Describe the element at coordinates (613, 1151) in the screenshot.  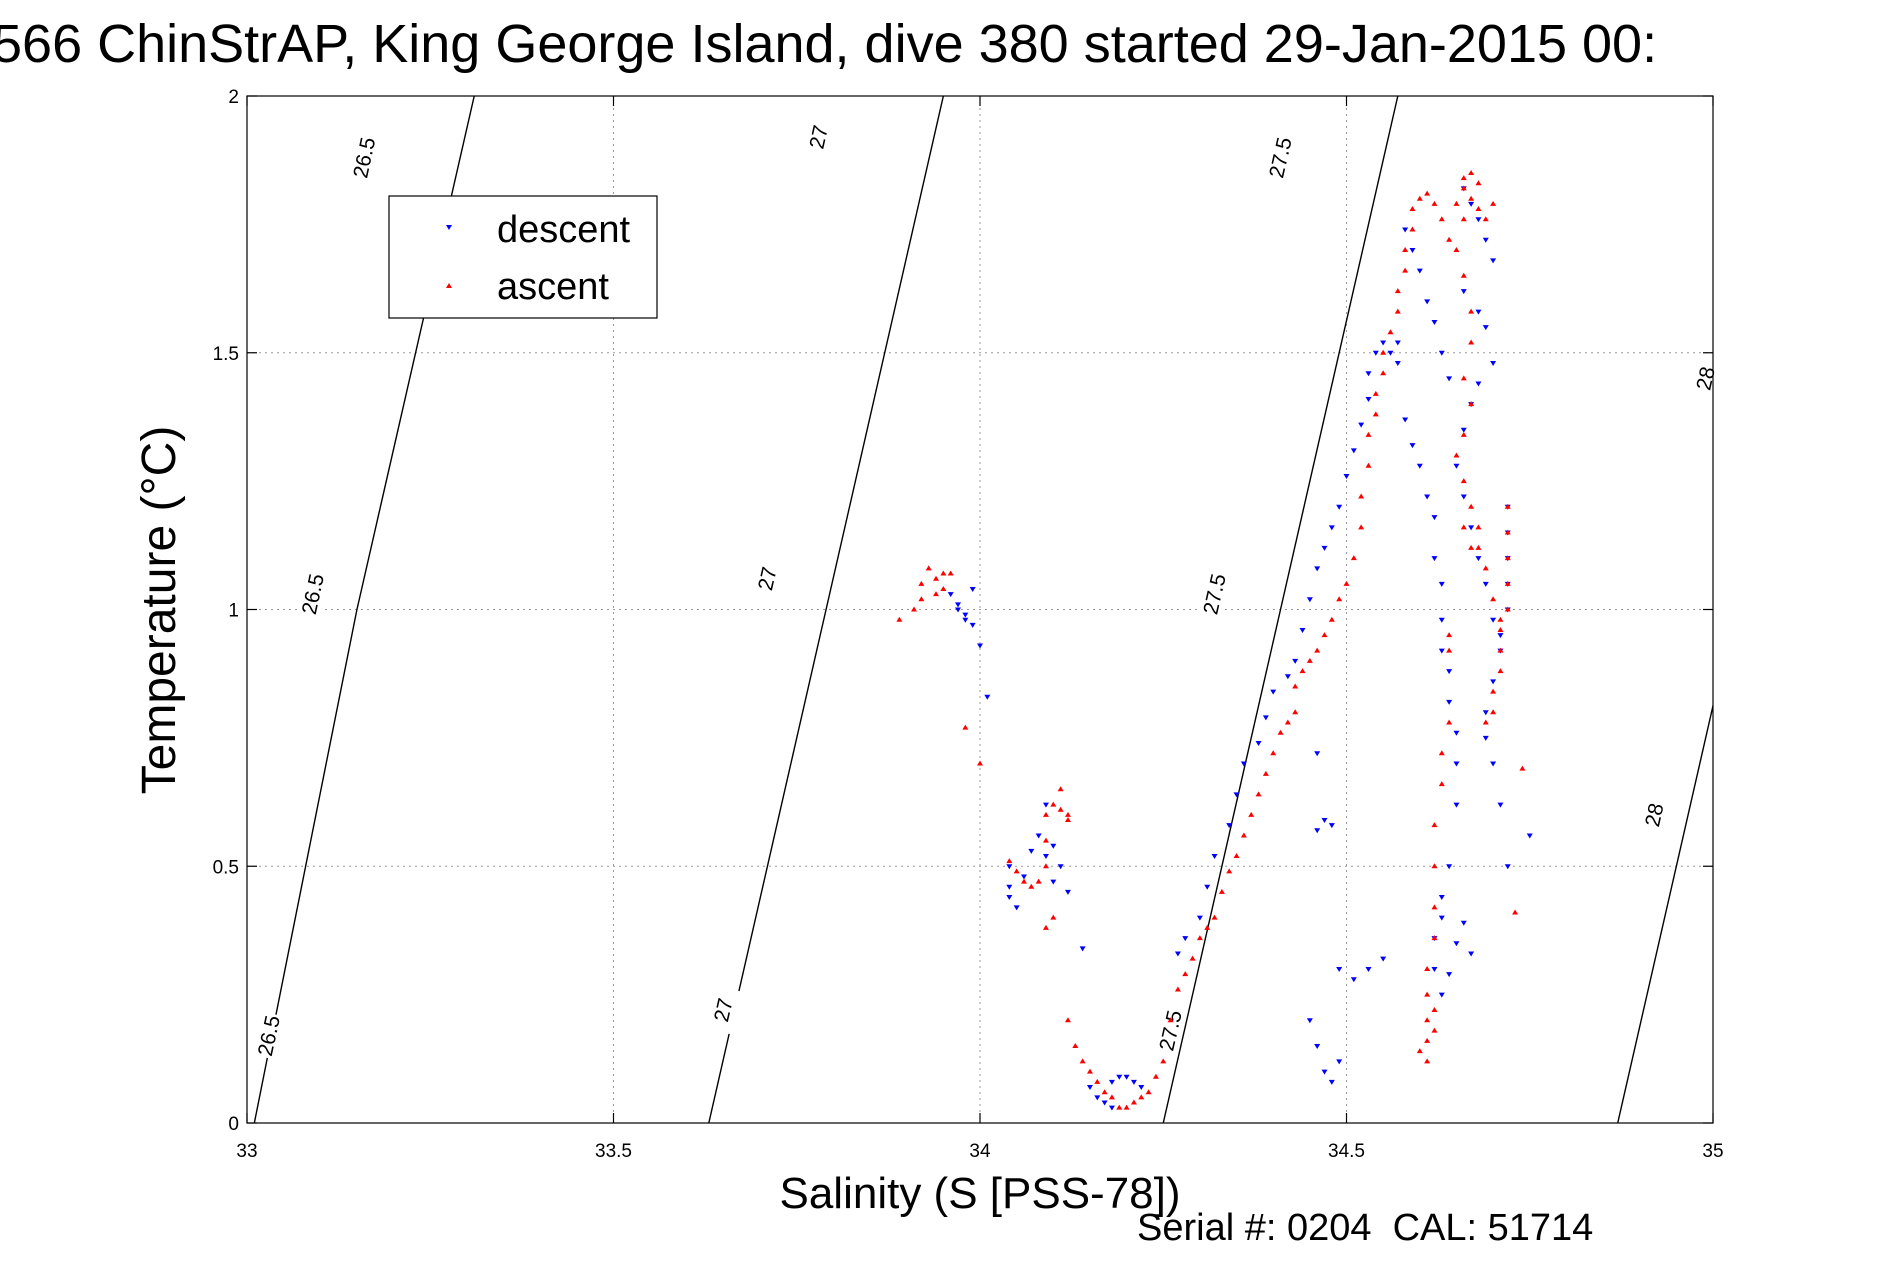
I see `x-tick-label: 33.5` at that location.